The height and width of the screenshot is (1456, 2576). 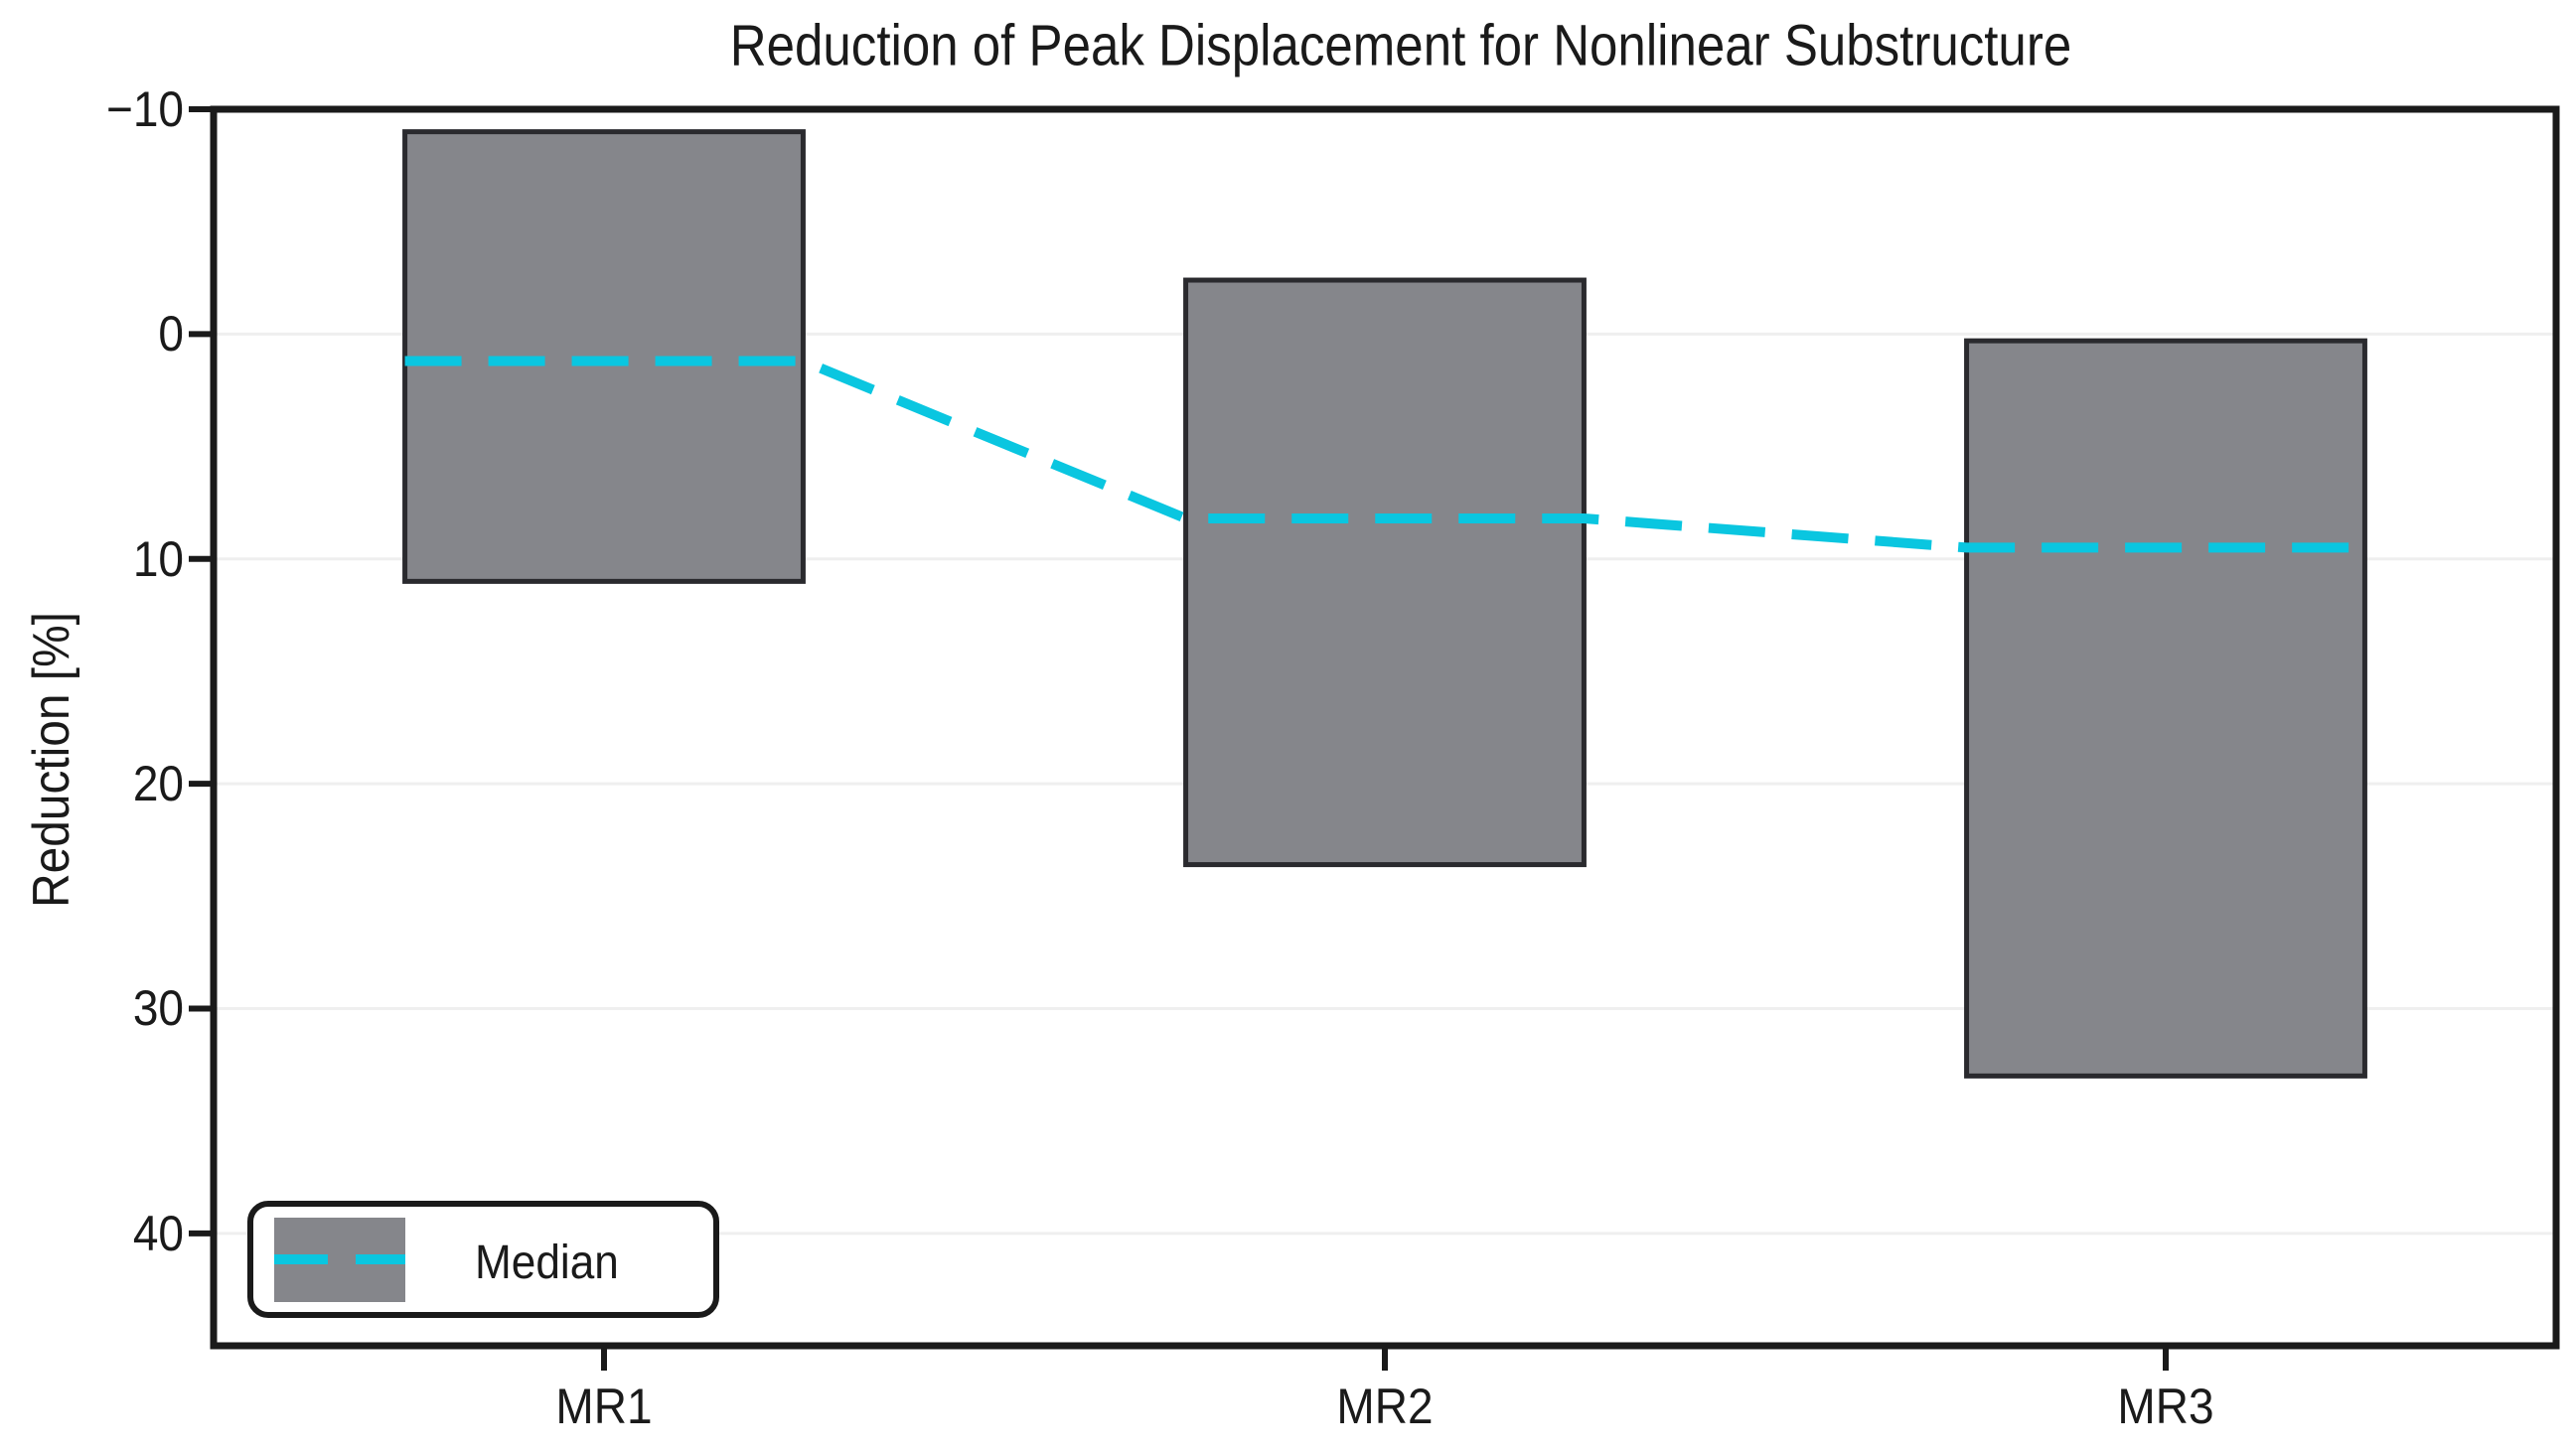 I want to click on x-tick-label: MR1, so click(x=604, y=1406).